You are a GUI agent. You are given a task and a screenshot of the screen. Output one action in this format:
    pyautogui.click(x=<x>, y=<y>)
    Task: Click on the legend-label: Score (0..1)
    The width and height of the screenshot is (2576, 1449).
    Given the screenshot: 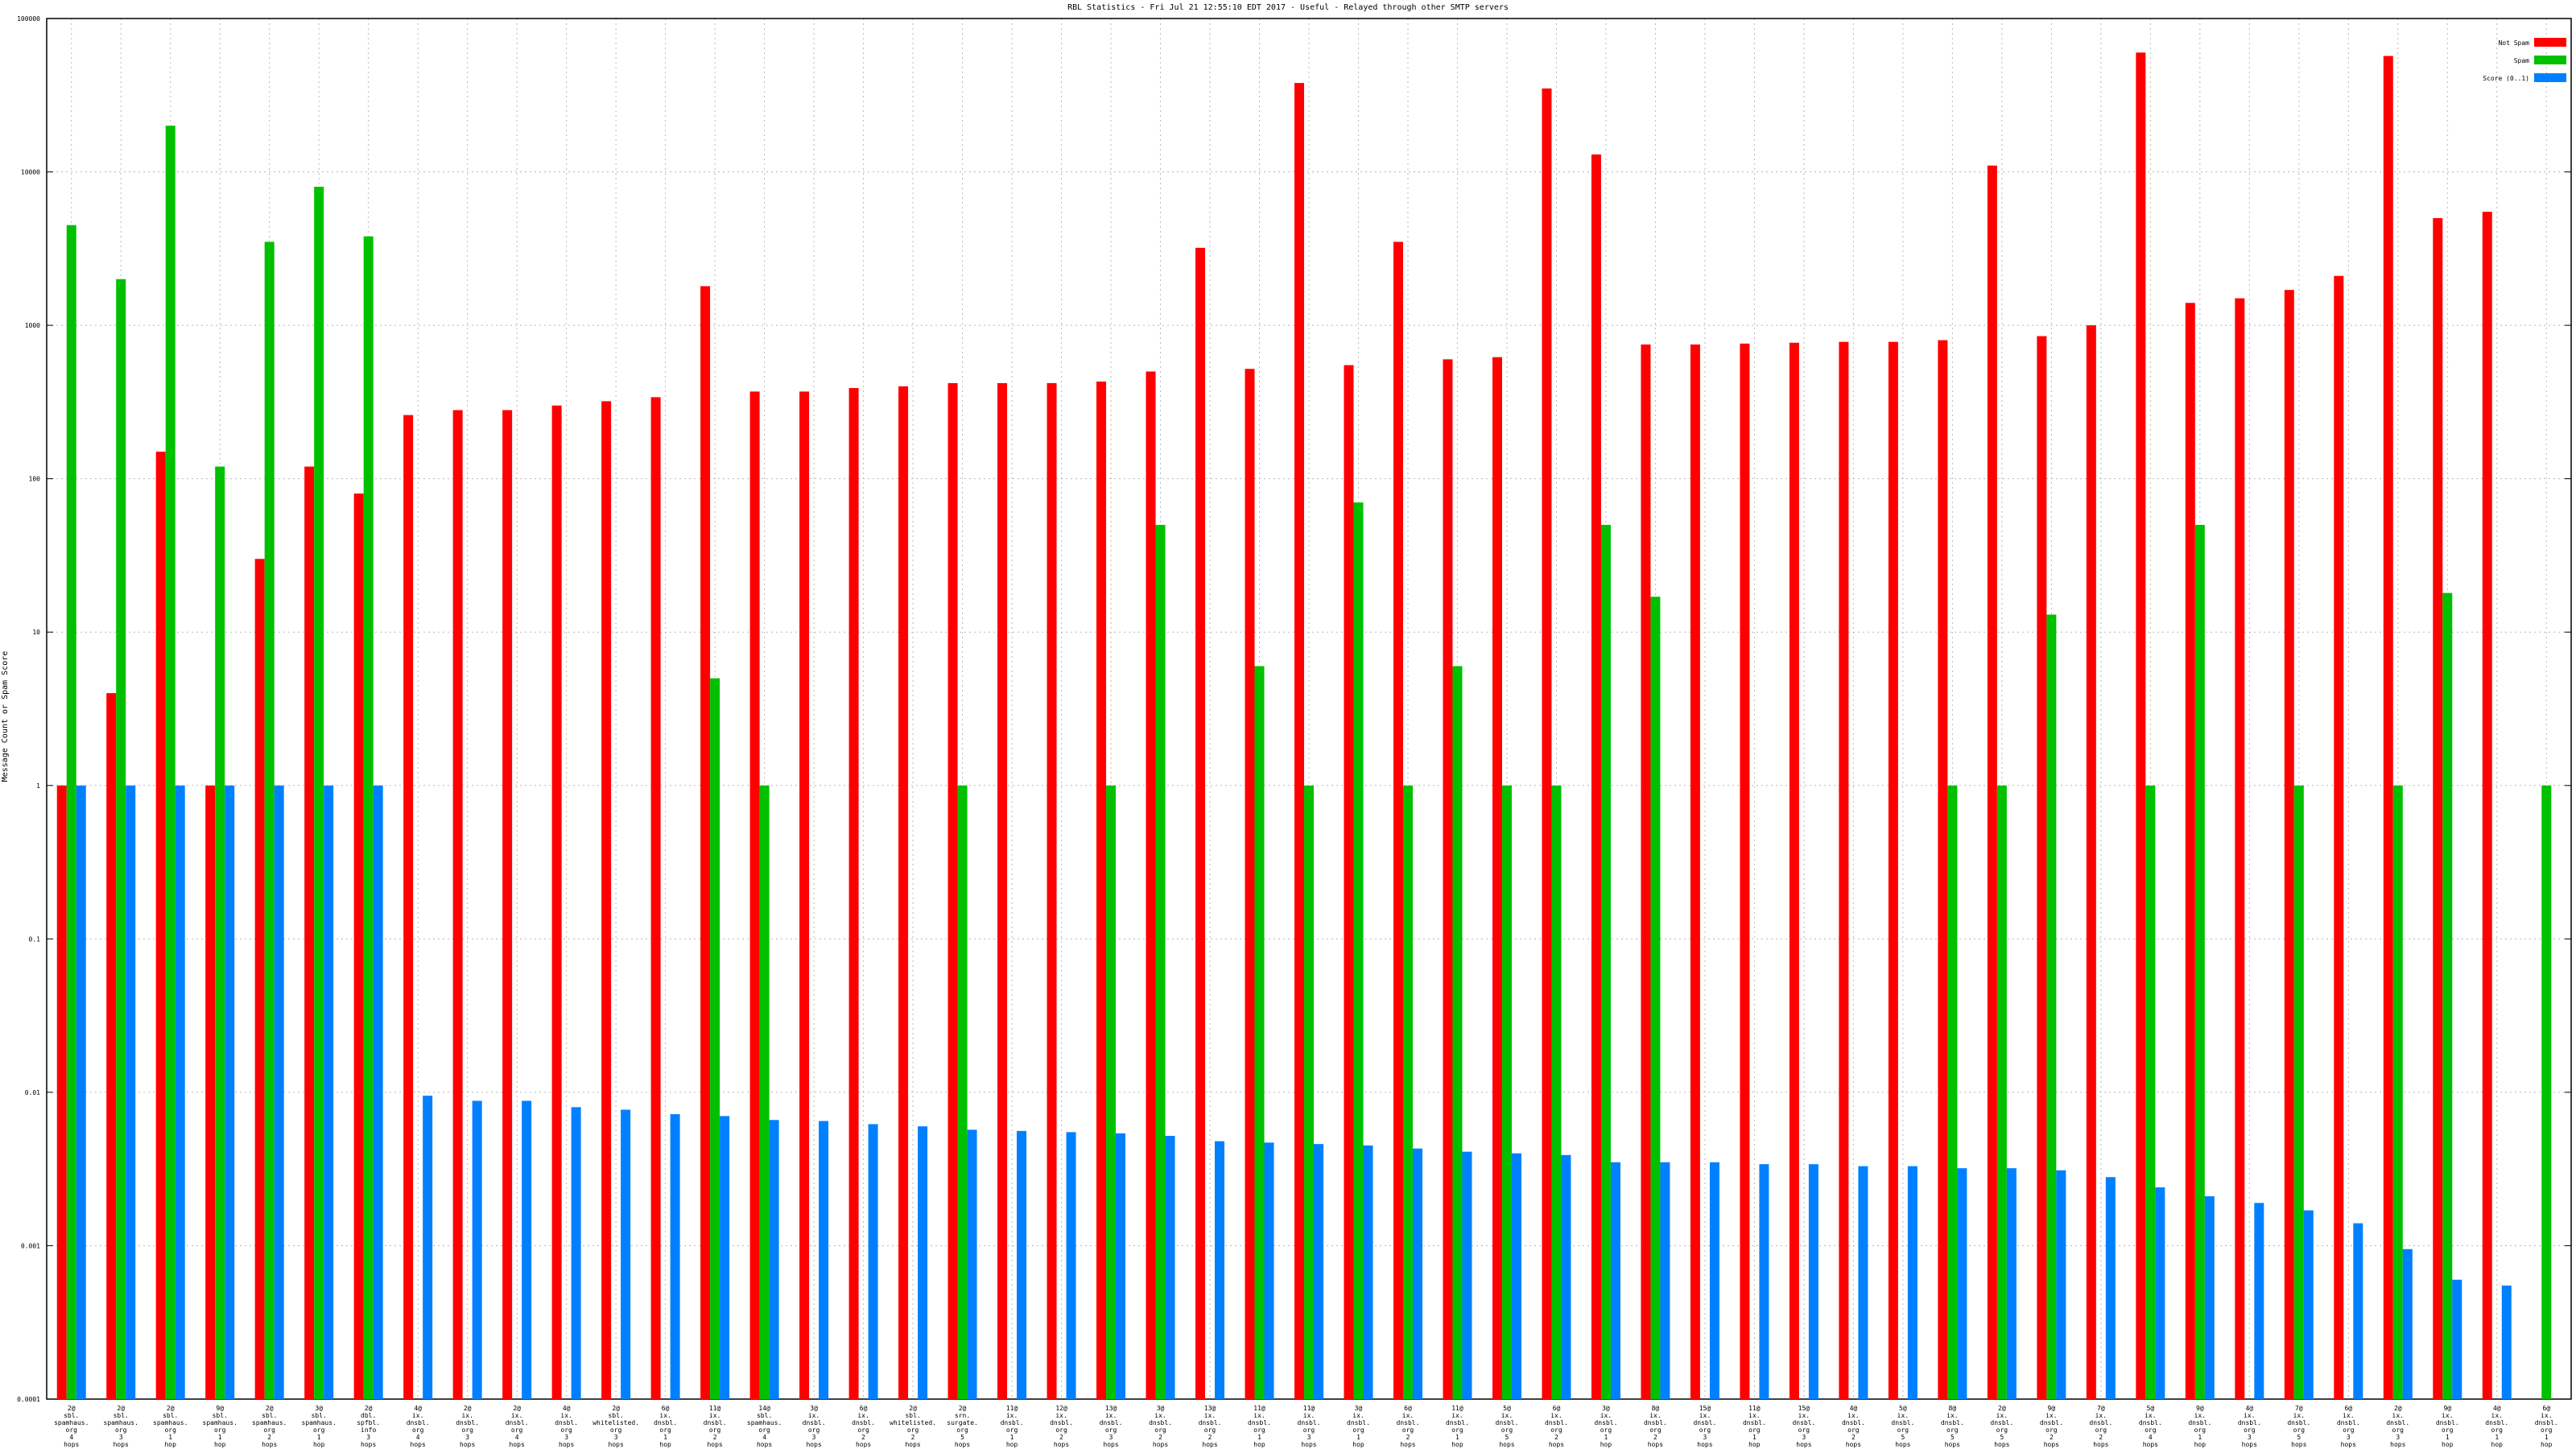 What is the action you would take?
    pyautogui.click(x=2506, y=78)
    